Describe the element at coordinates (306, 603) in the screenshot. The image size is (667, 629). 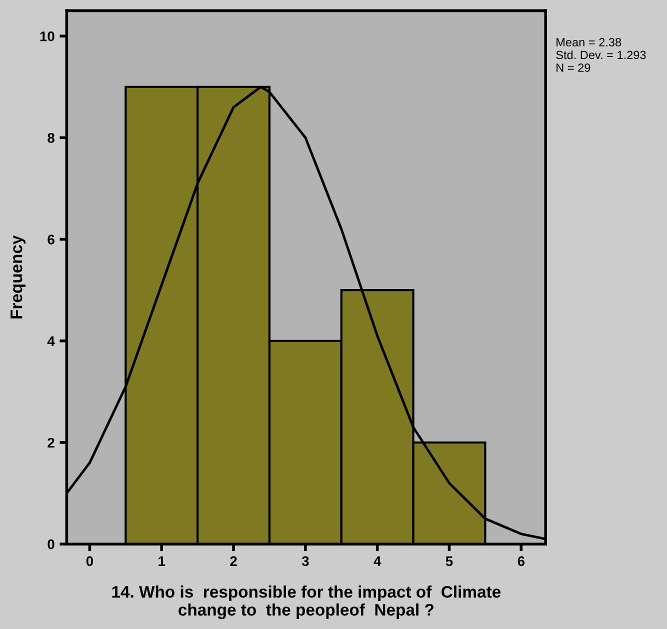
I see `x-axis-title: 14. Who is responsible for the impact of Climate change to the peopleof Nepal ?` at that location.